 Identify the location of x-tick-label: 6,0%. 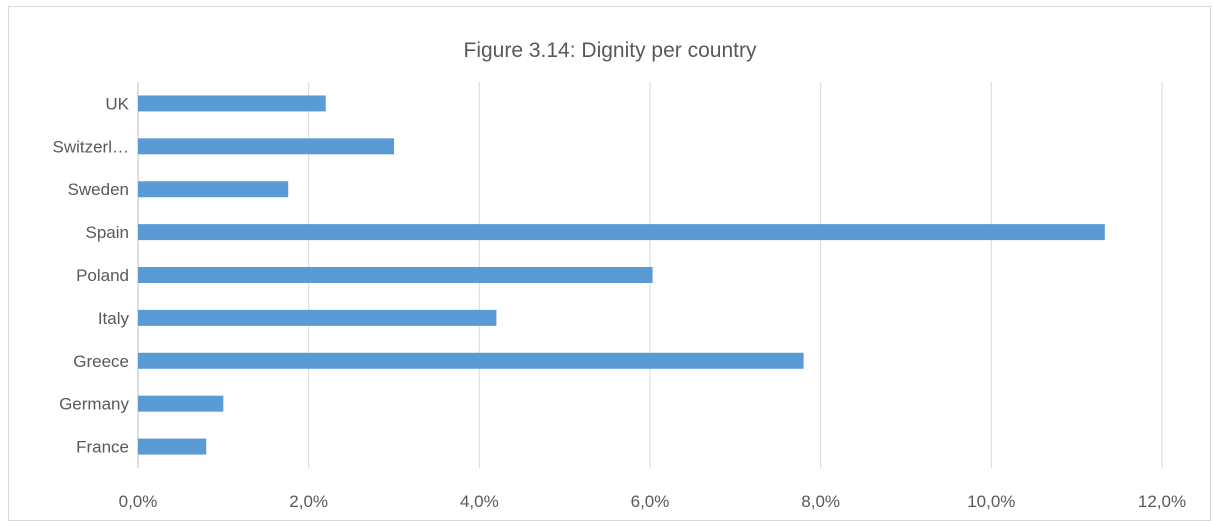
(650, 501).